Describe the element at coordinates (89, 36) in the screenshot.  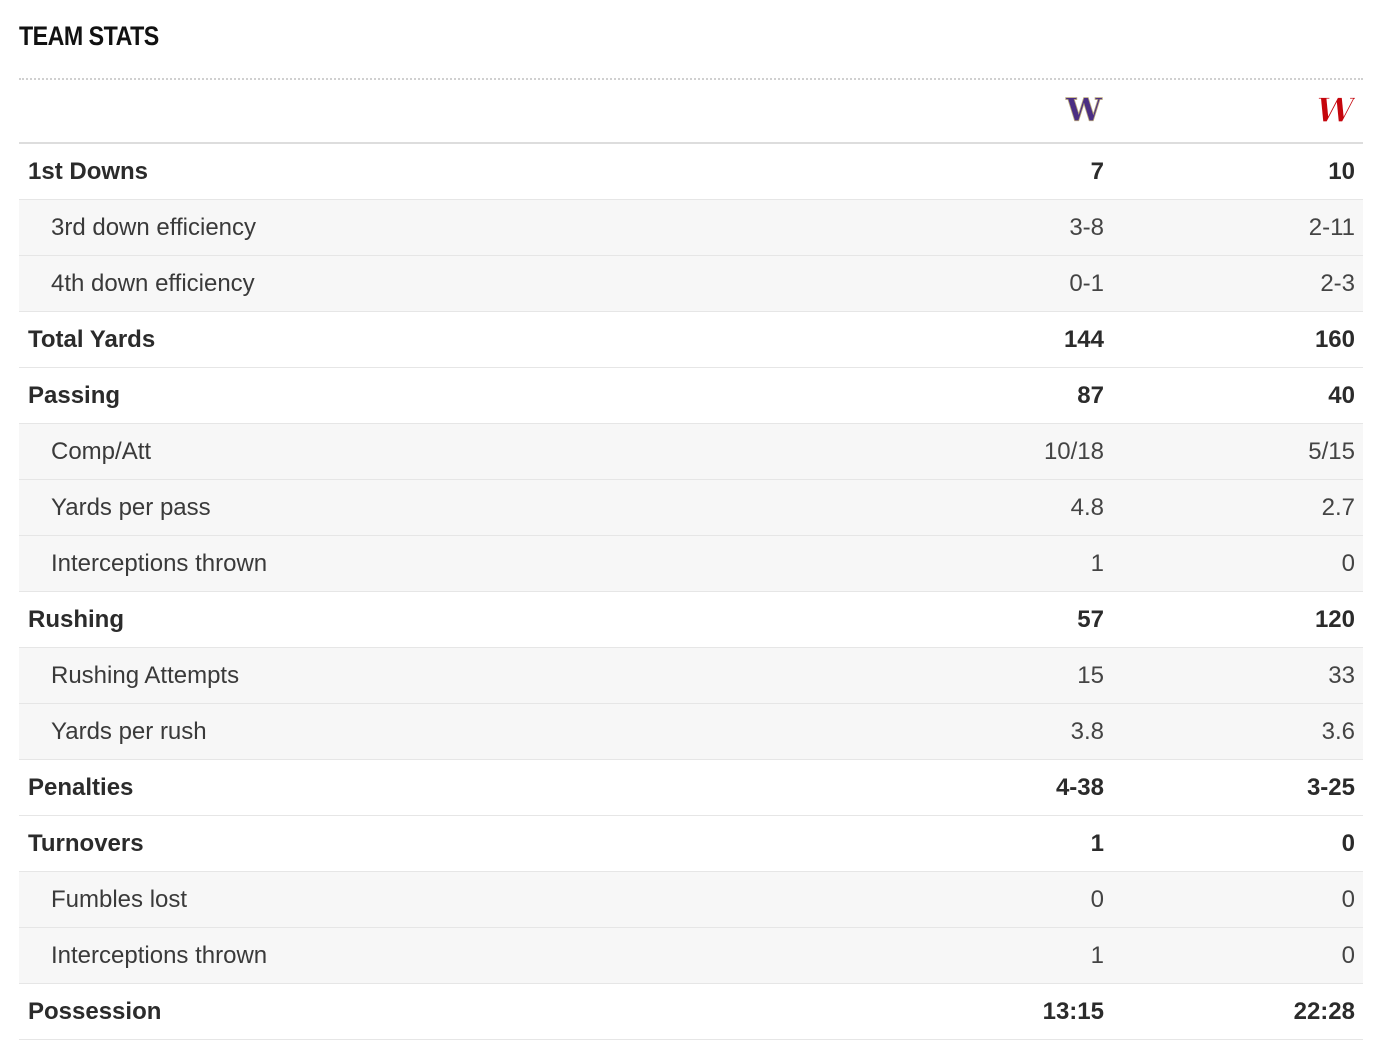
I see `section-title: TEAM STATS` at that location.